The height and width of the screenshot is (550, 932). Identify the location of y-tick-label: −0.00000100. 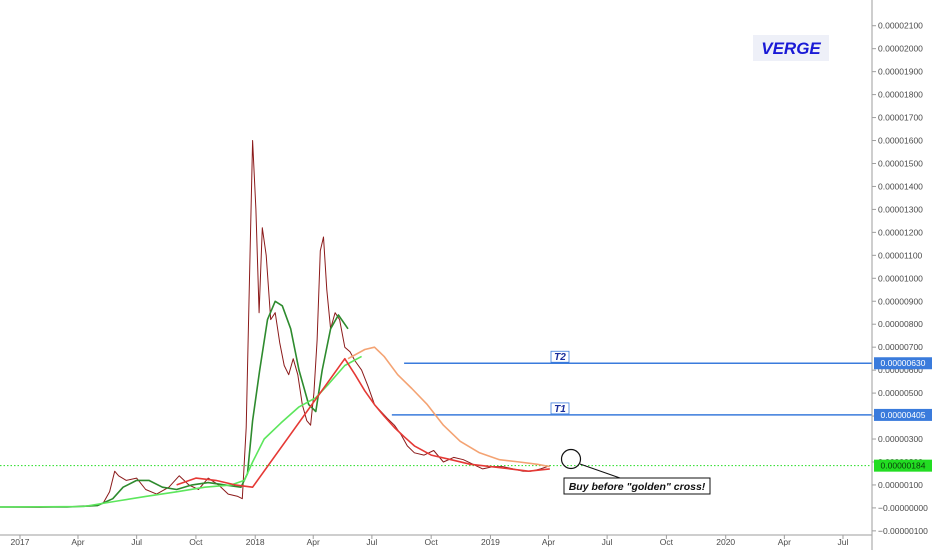
(903, 531).